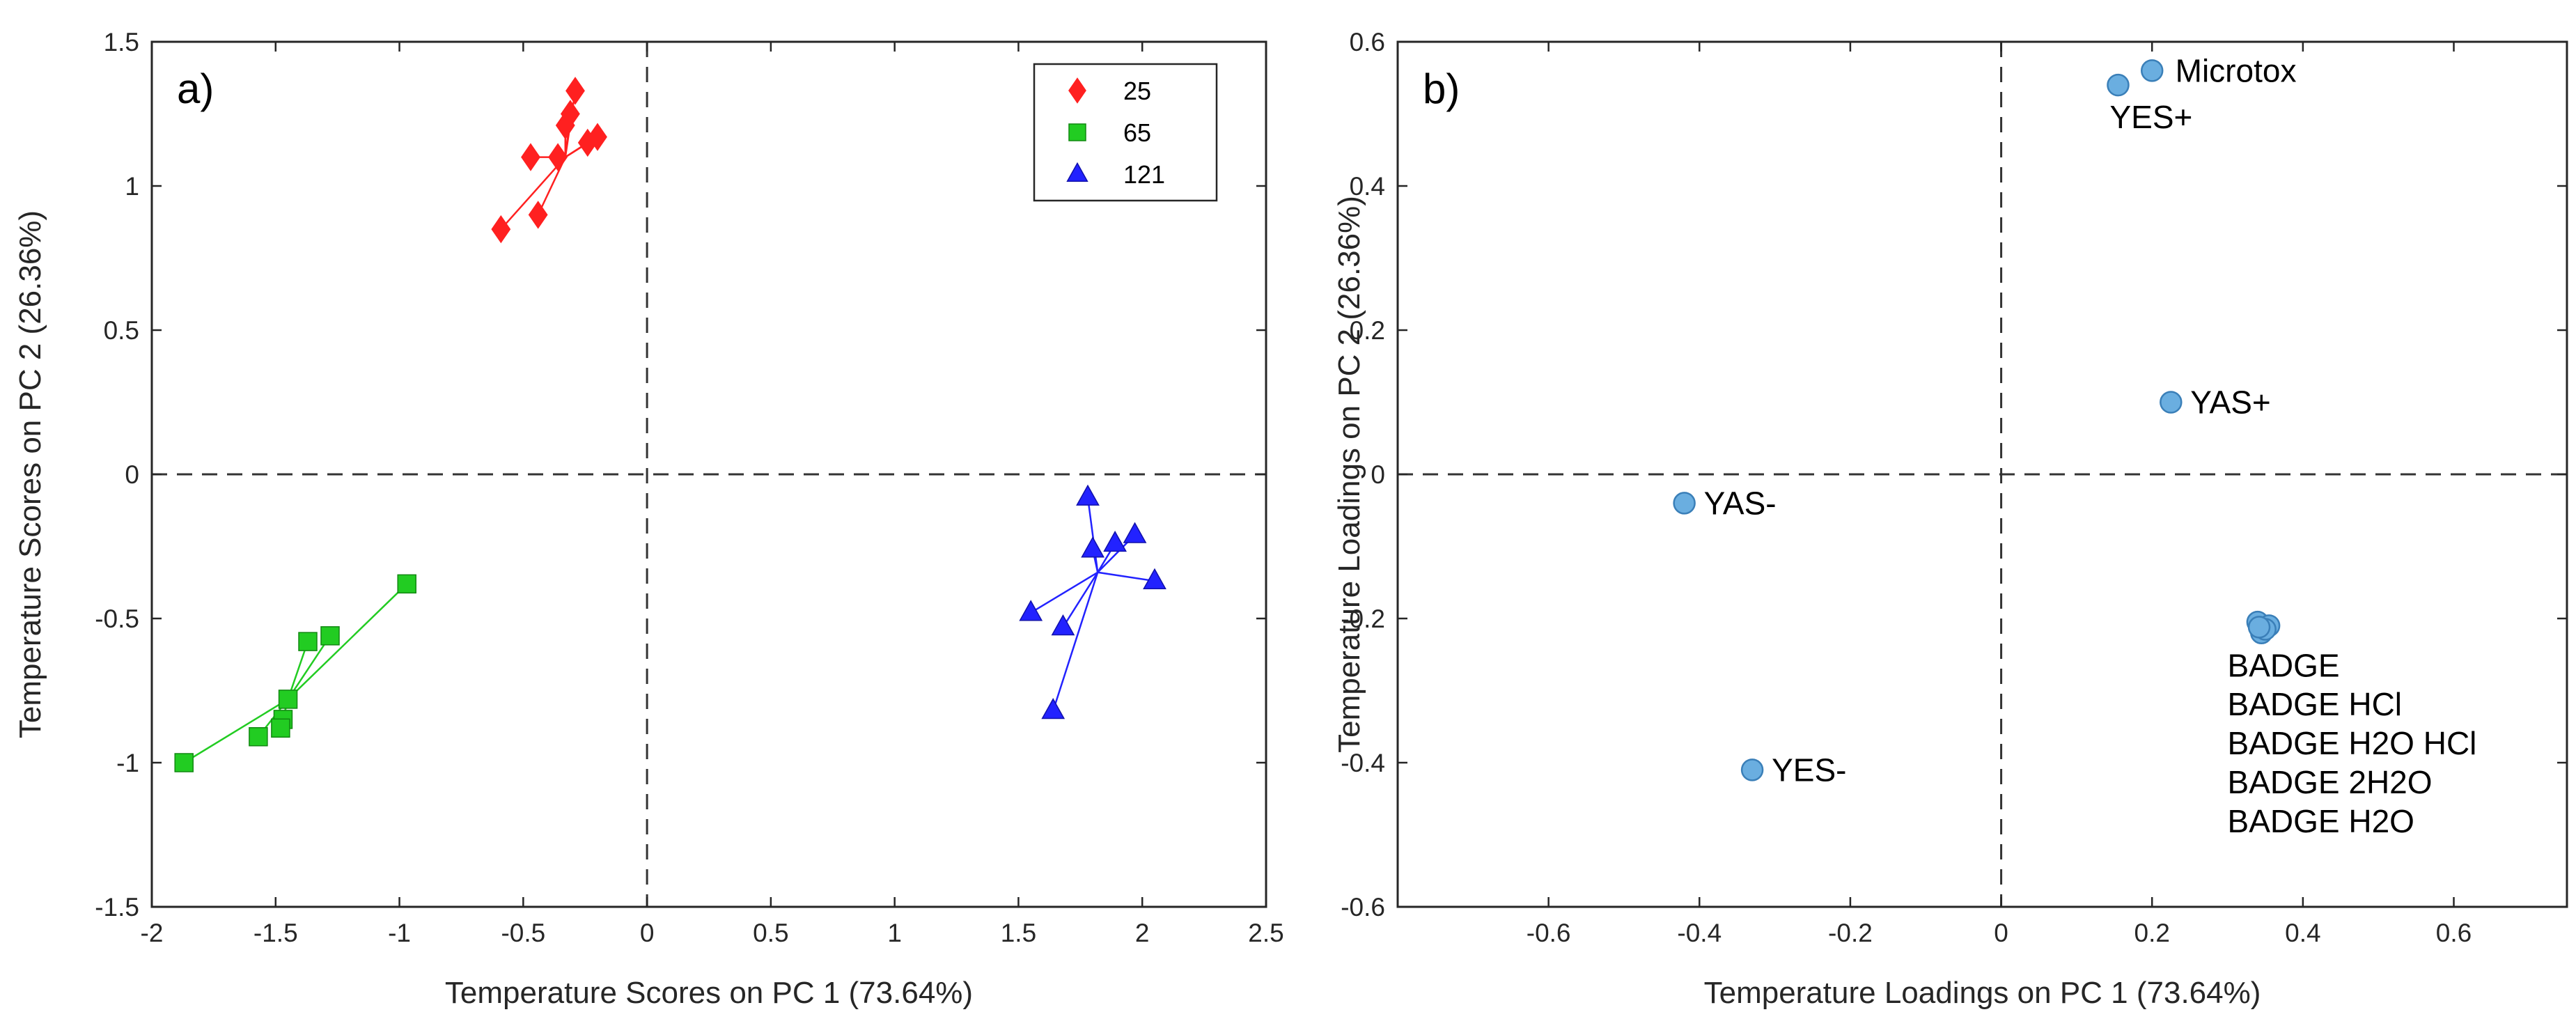 The height and width of the screenshot is (1035, 2576). I want to click on annotation-label: BADGE, so click(2284, 665).